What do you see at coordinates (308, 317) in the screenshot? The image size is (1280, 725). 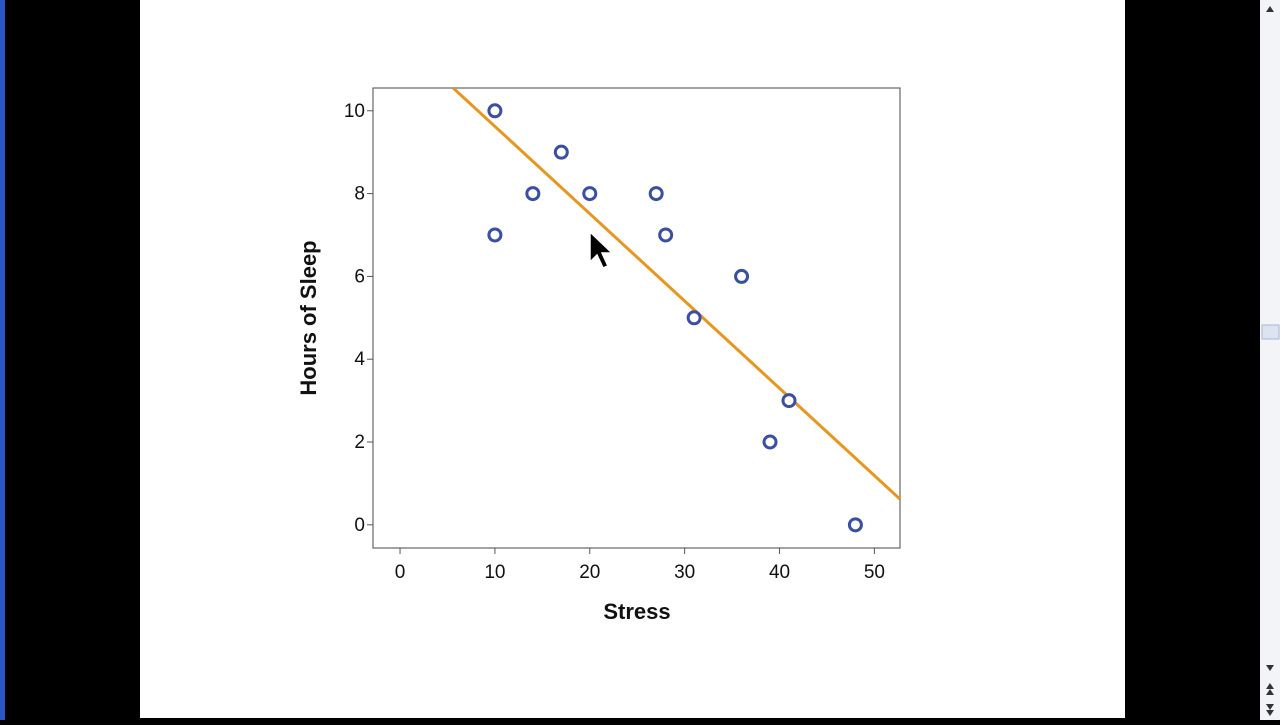 I see `y-axis-title: Hours of Sleep` at bounding box center [308, 317].